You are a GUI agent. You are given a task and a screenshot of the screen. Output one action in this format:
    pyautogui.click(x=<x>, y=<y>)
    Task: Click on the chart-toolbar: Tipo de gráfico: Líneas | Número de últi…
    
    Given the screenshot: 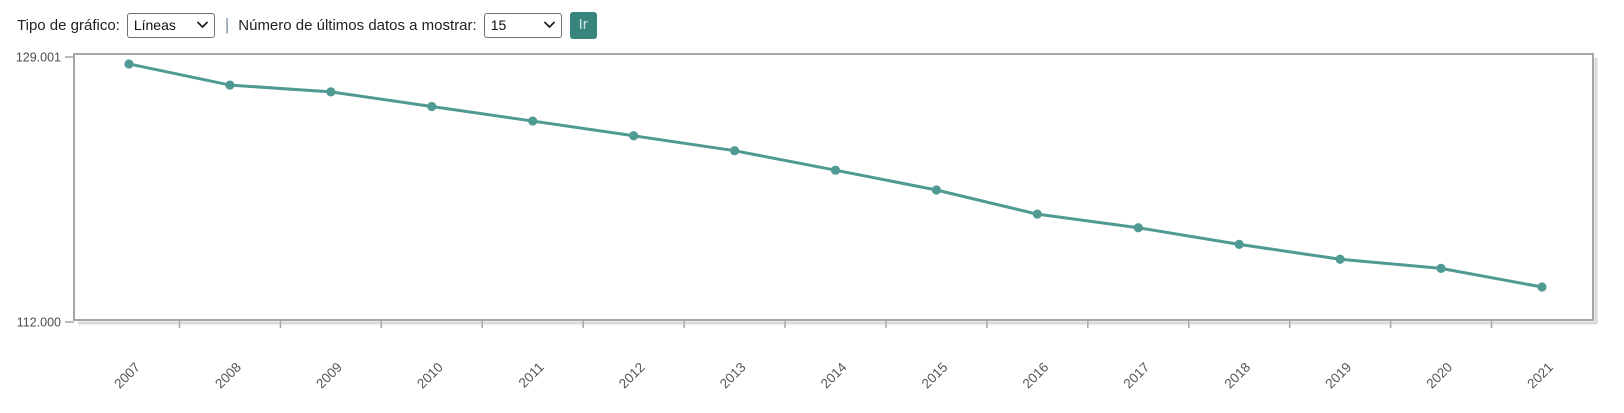 What is the action you would take?
    pyautogui.click(x=812, y=25)
    